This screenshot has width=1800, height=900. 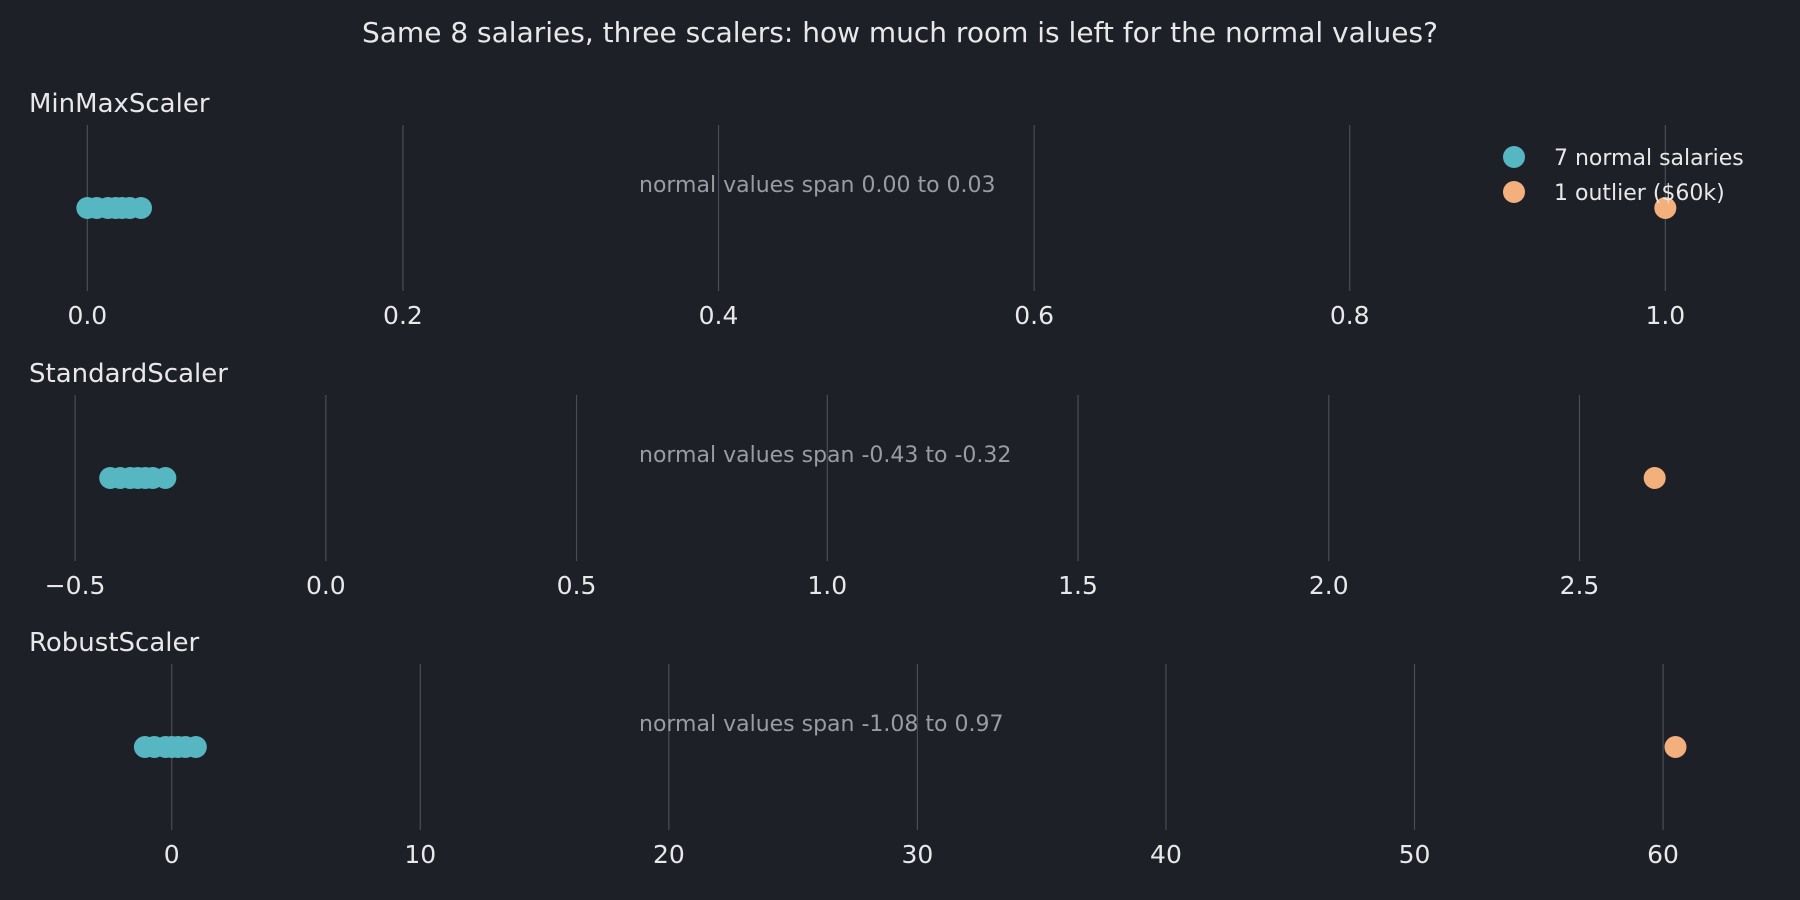 I want to click on legend: 7 normal salaries 1 outlier ($60k), so click(x=1623, y=176).